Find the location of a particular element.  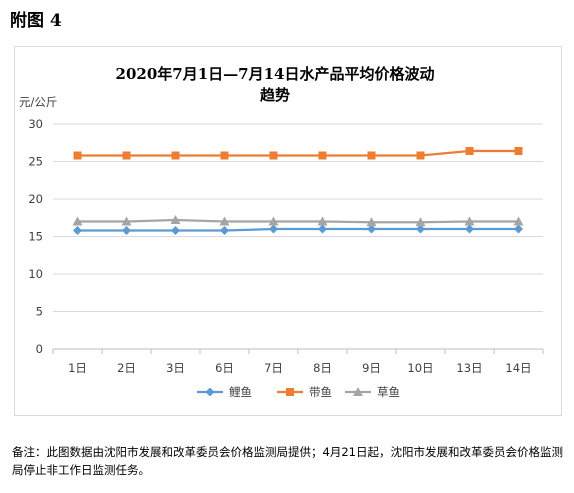

x-tick-label: 2日 is located at coordinates (126, 368).